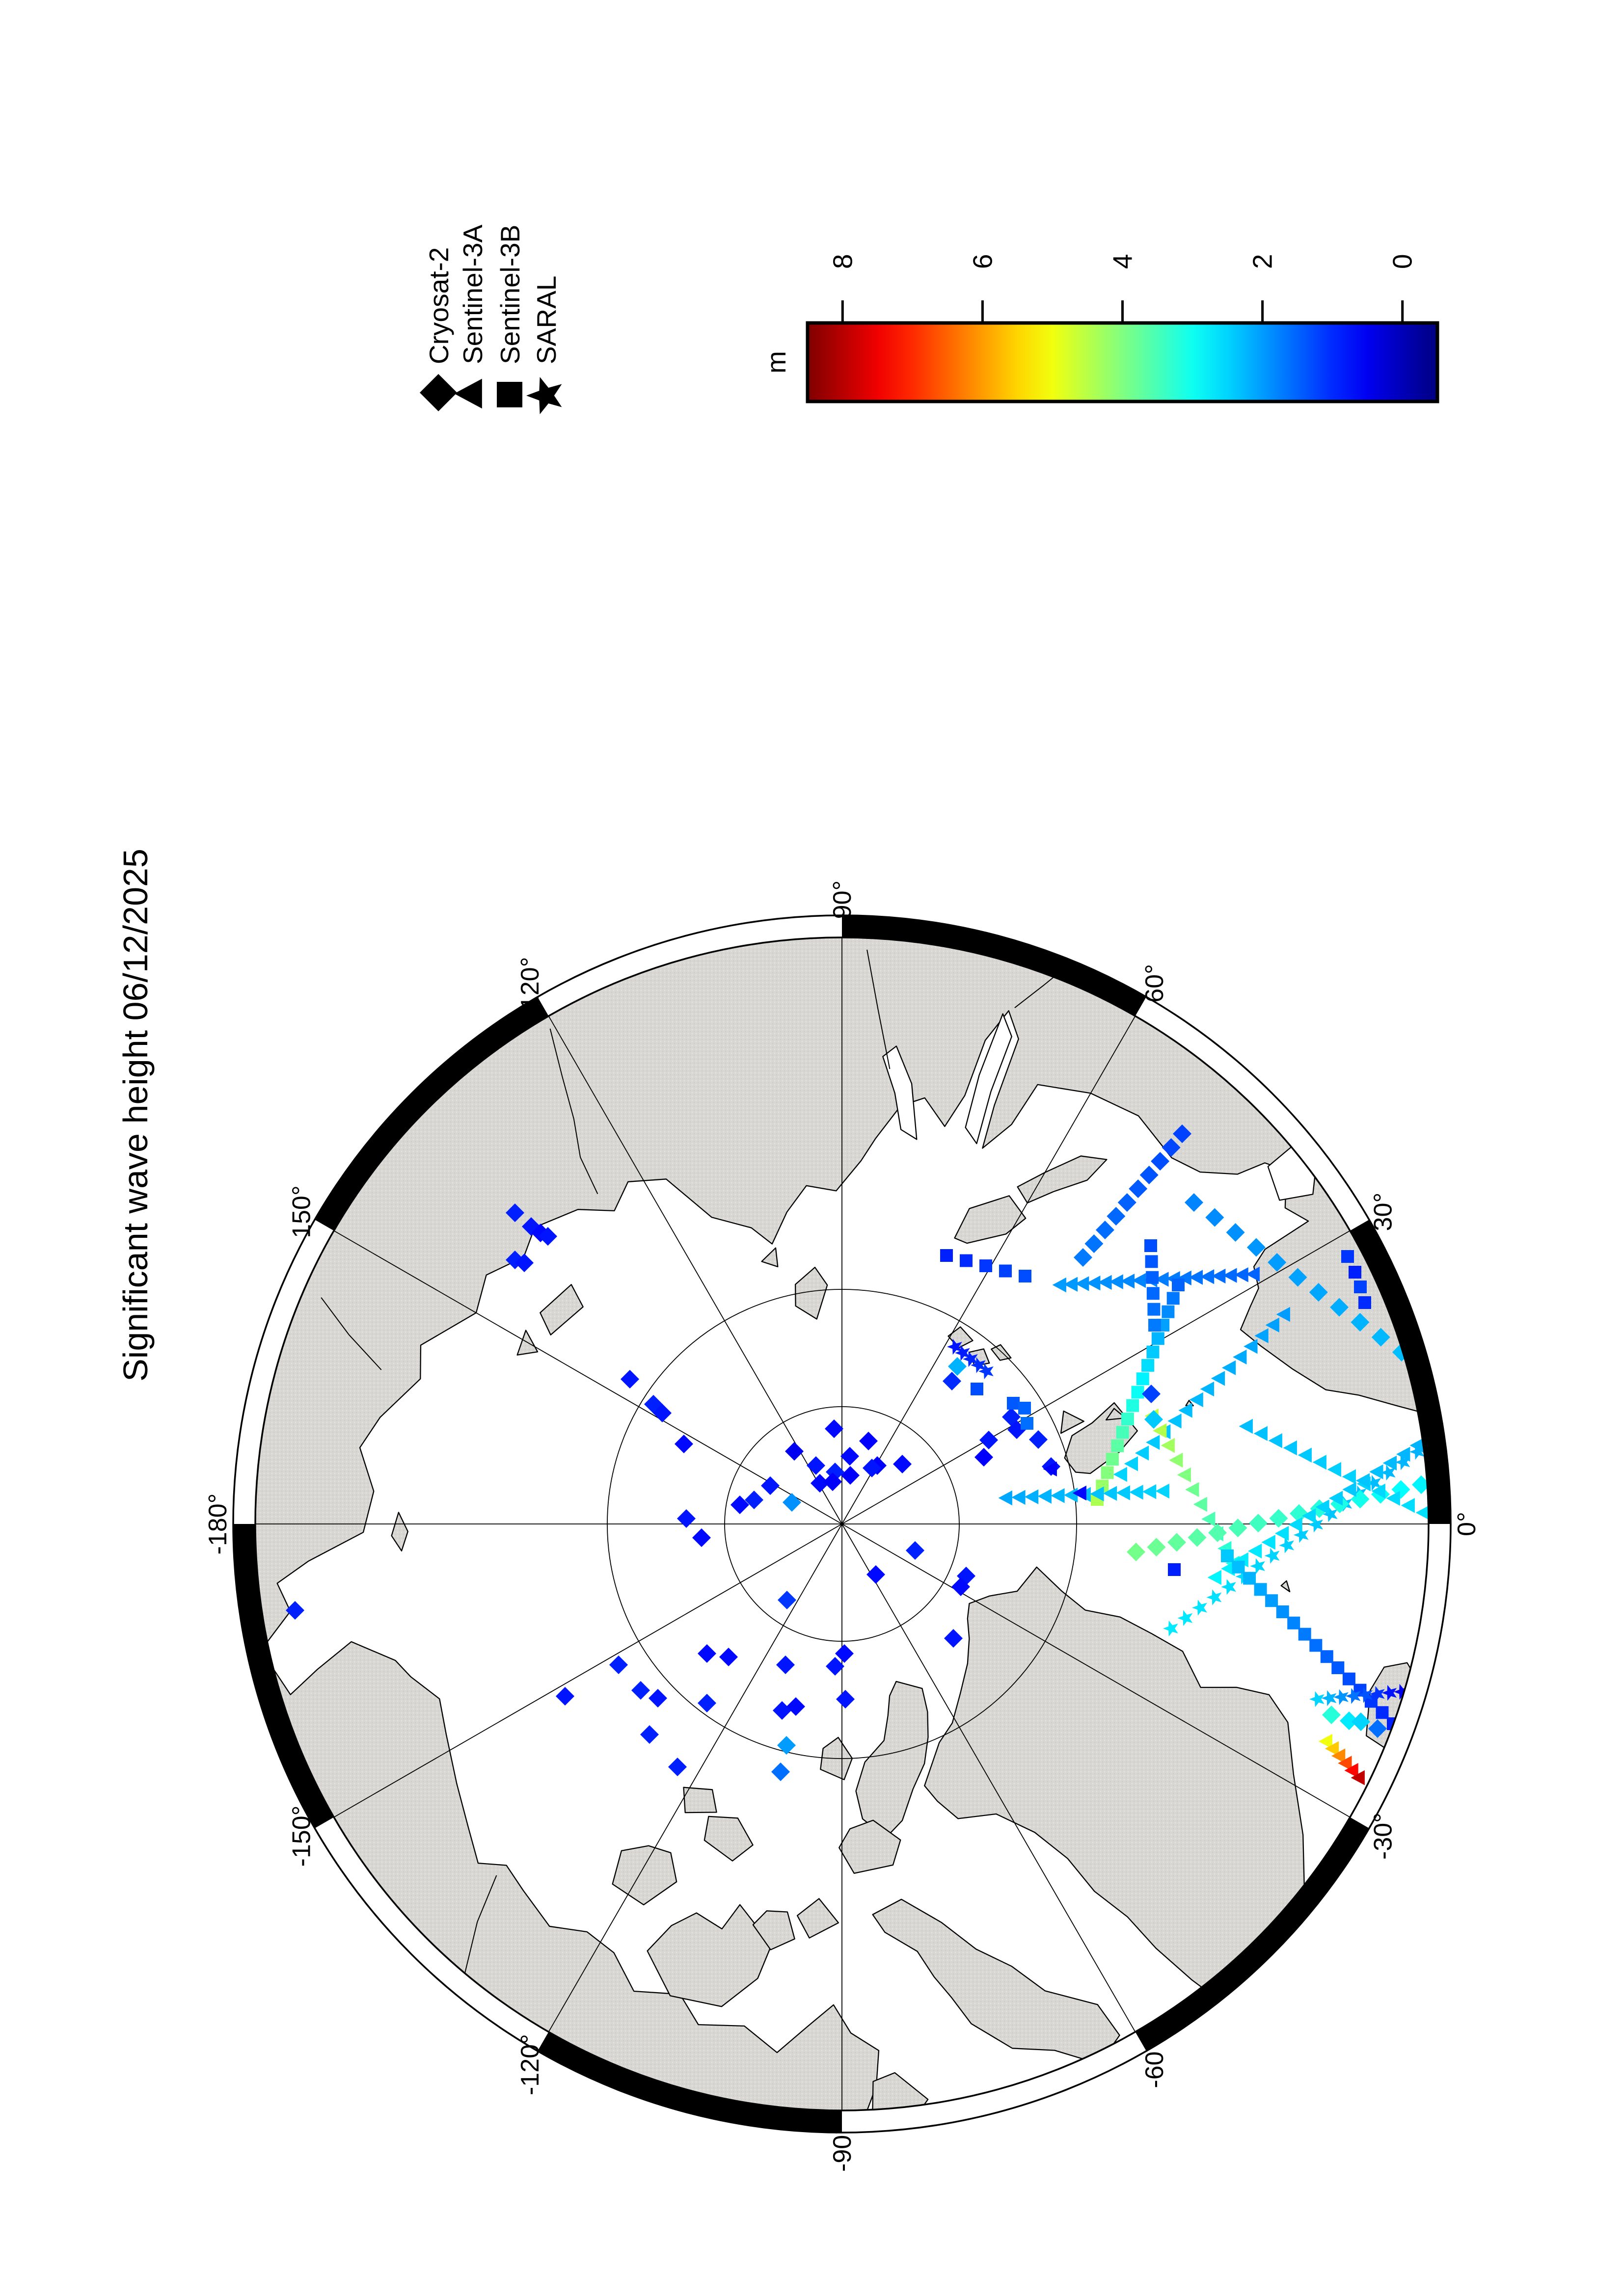 Image resolution: width=1623 pixels, height=2296 pixels. What do you see at coordinates (473, 294) in the screenshot?
I see `legend-item-label: Sentinel-3A` at bounding box center [473, 294].